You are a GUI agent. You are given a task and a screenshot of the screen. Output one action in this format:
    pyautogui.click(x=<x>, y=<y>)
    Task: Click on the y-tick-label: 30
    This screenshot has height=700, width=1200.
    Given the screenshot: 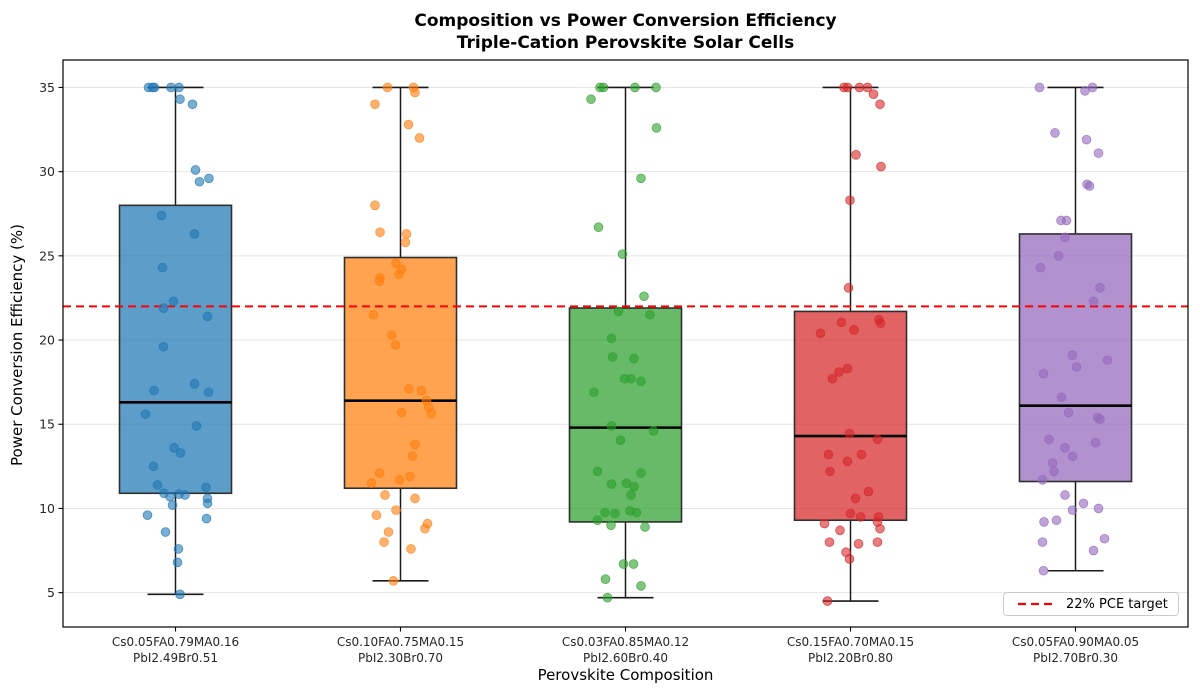 What is the action you would take?
    pyautogui.click(x=47, y=171)
    